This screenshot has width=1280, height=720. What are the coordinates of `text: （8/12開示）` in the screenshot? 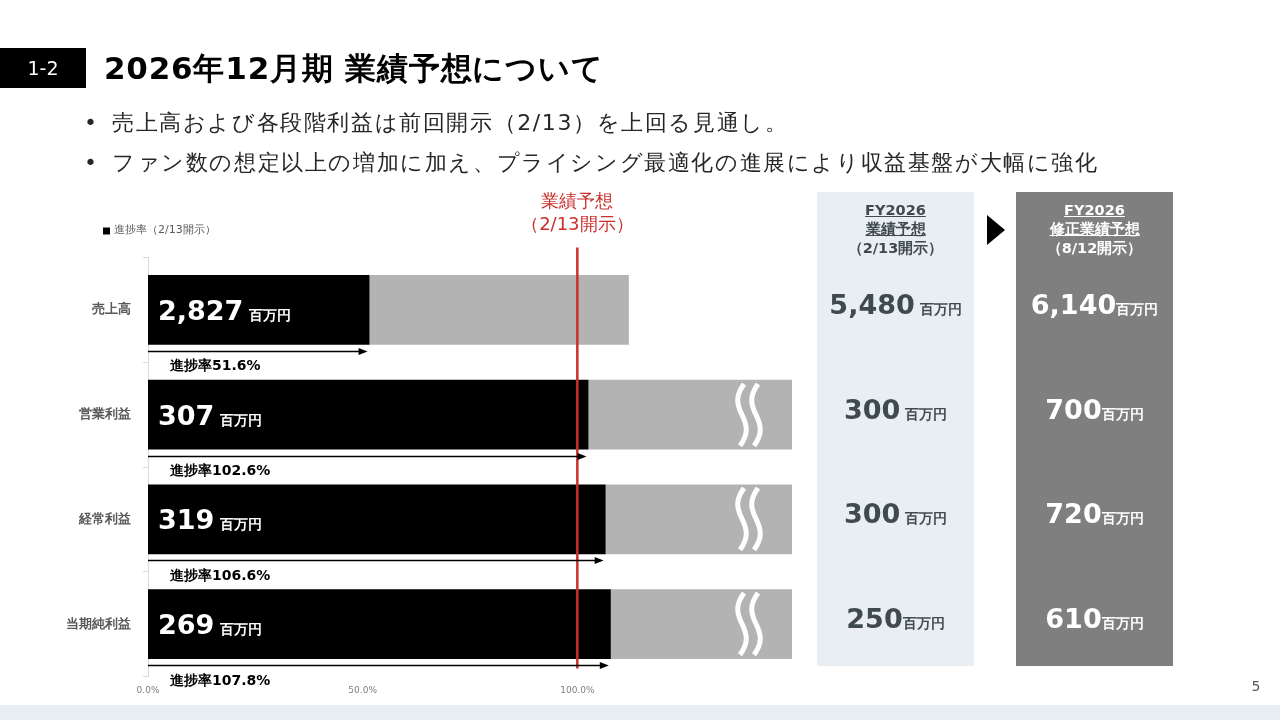 It's located at (1094, 248).